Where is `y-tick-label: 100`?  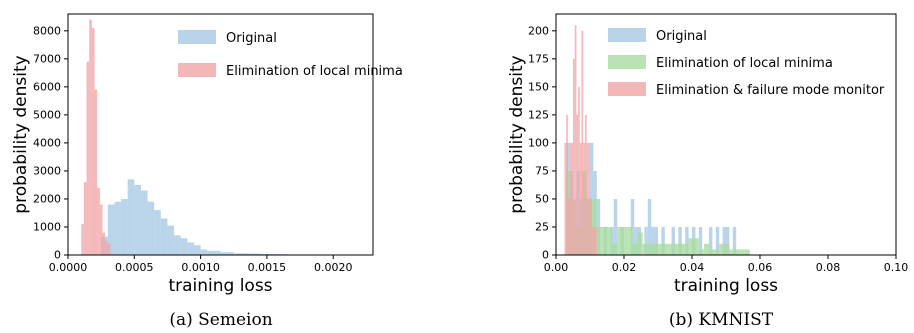
y-tick-label: 100 is located at coordinates (538, 142).